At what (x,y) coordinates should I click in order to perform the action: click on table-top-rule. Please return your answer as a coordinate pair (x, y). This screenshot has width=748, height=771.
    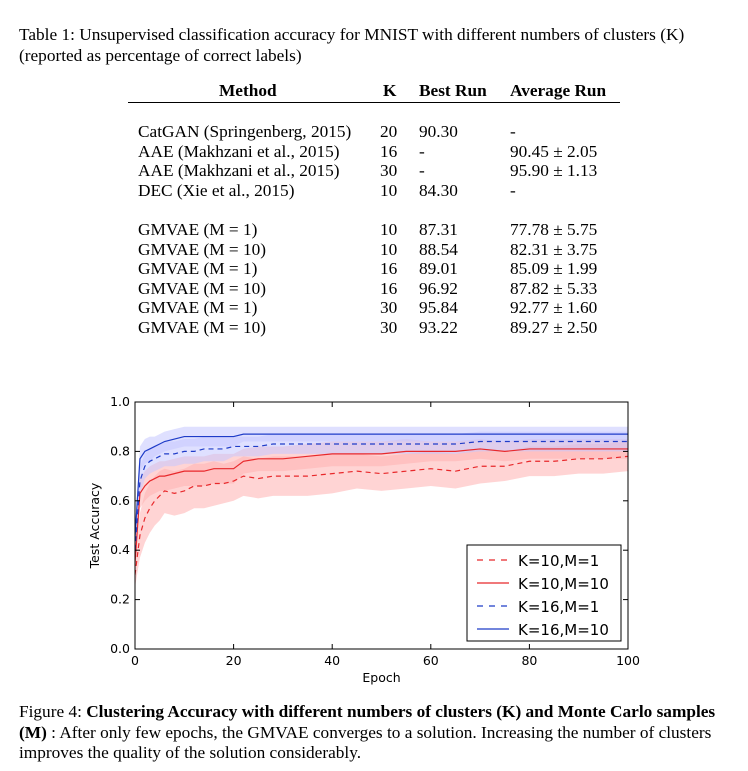
    Looking at the image, I should click on (374, 102).